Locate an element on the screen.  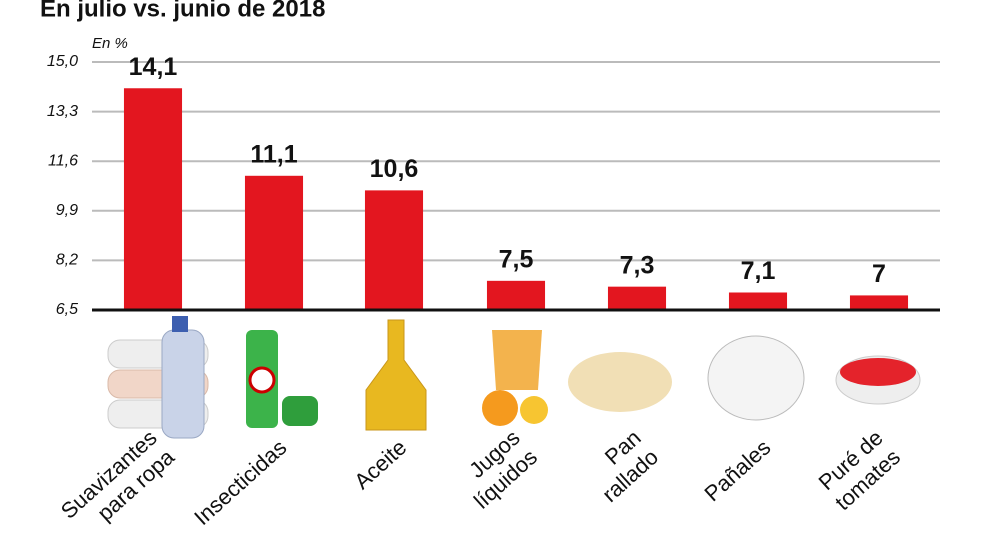
lemon is located at coordinates (534, 410).